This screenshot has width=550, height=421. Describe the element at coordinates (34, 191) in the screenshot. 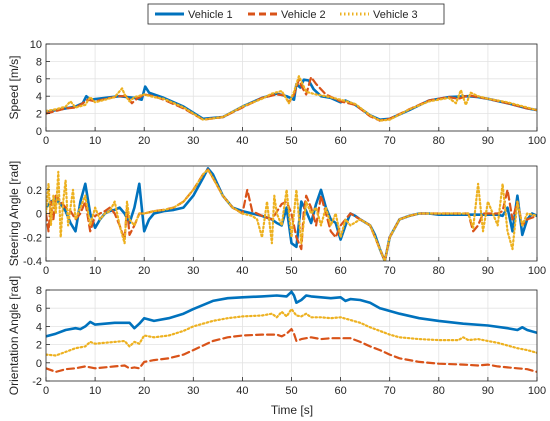

I see `y-tick-label: 0.2` at that location.